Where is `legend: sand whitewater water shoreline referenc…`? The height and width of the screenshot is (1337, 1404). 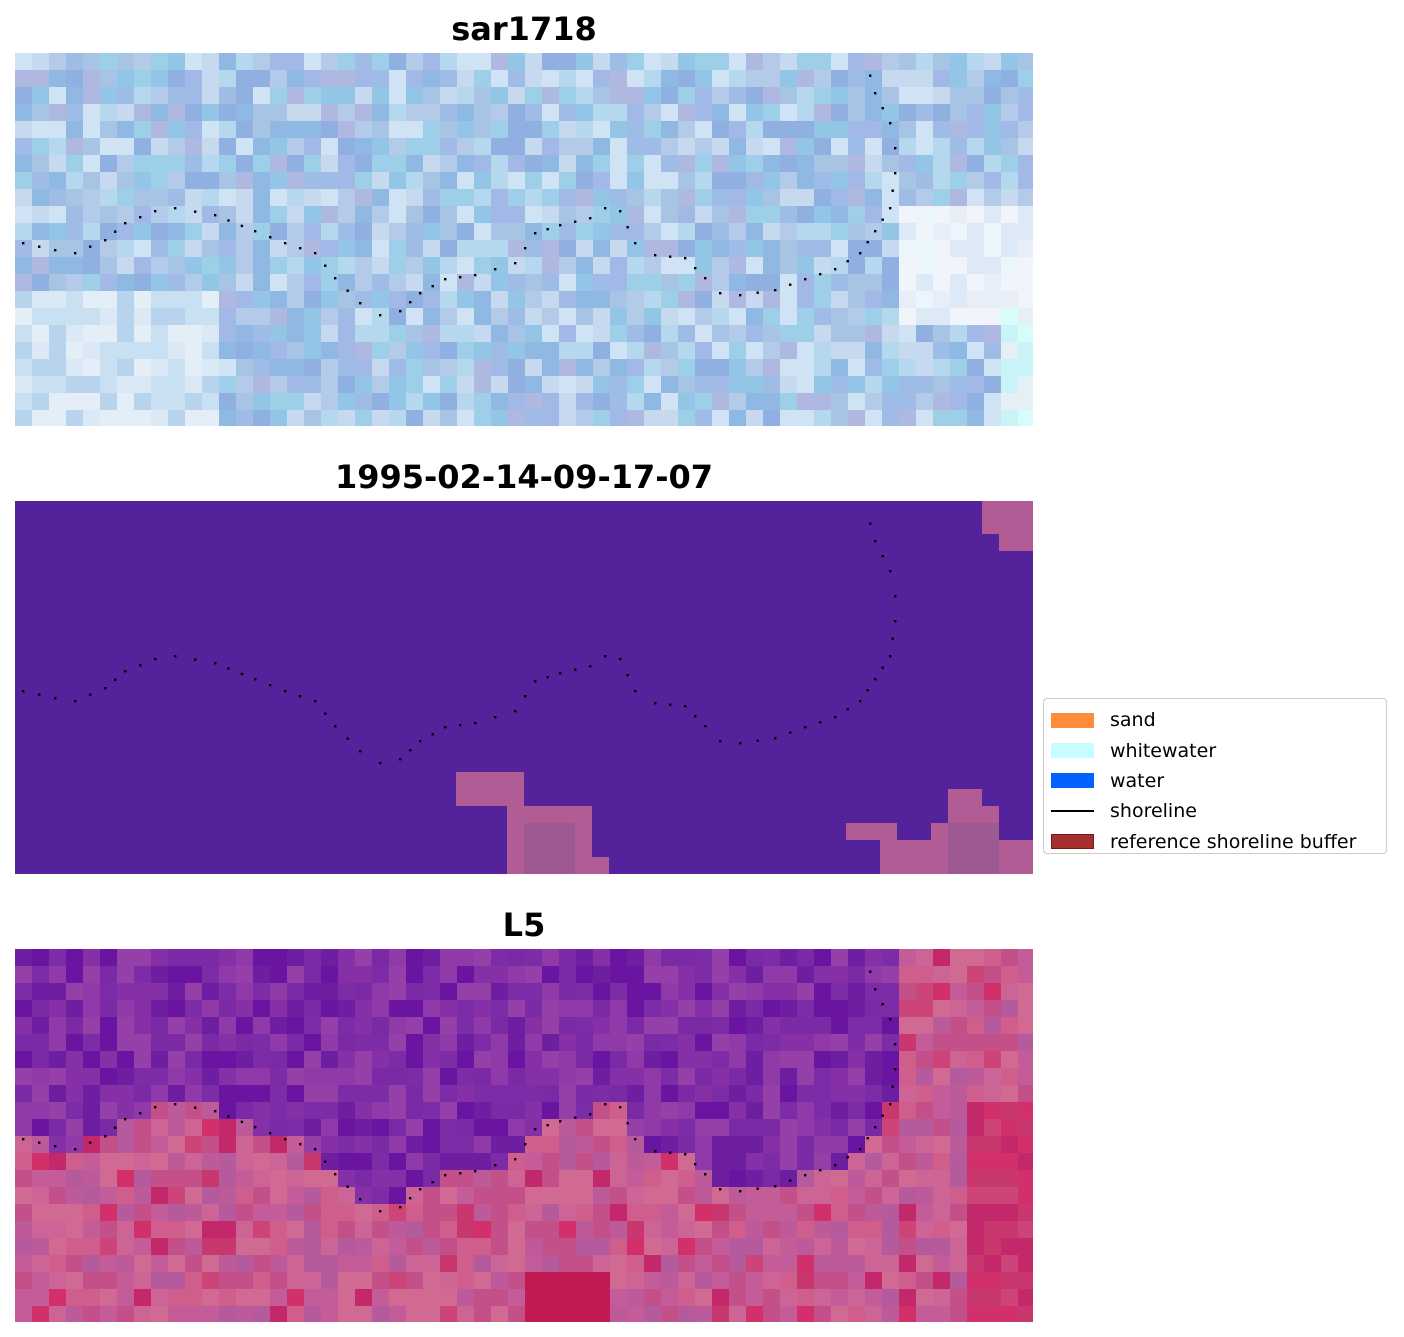
legend: sand whitewater water shoreline referenc… is located at coordinates (1215, 776).